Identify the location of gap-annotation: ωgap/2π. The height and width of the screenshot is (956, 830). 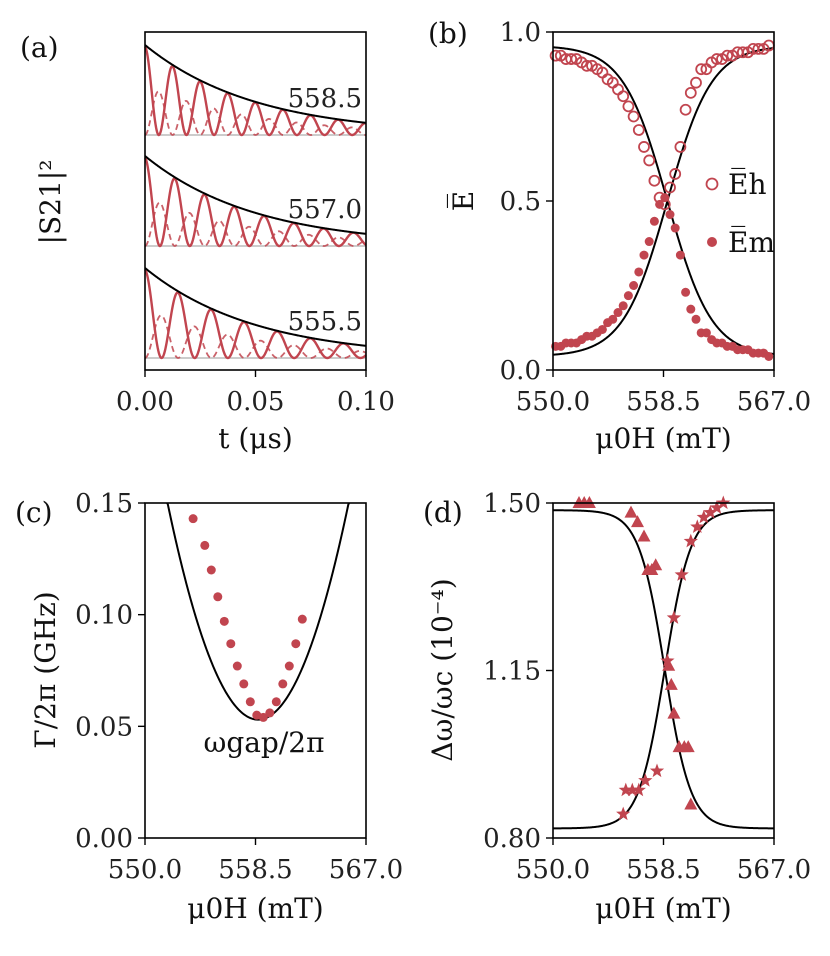
(263, 742).